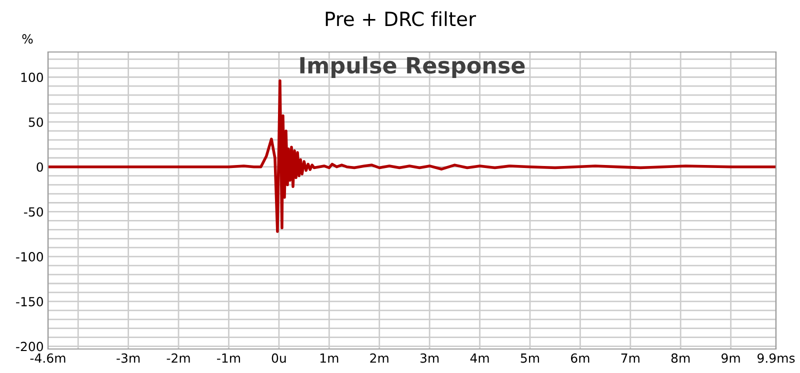 This screenshot has height=373, width=800. What do you see at coordinates (479, 358) in the screenshot?
I see `x-tick-label: 4m` at bounding box center [479, 358].